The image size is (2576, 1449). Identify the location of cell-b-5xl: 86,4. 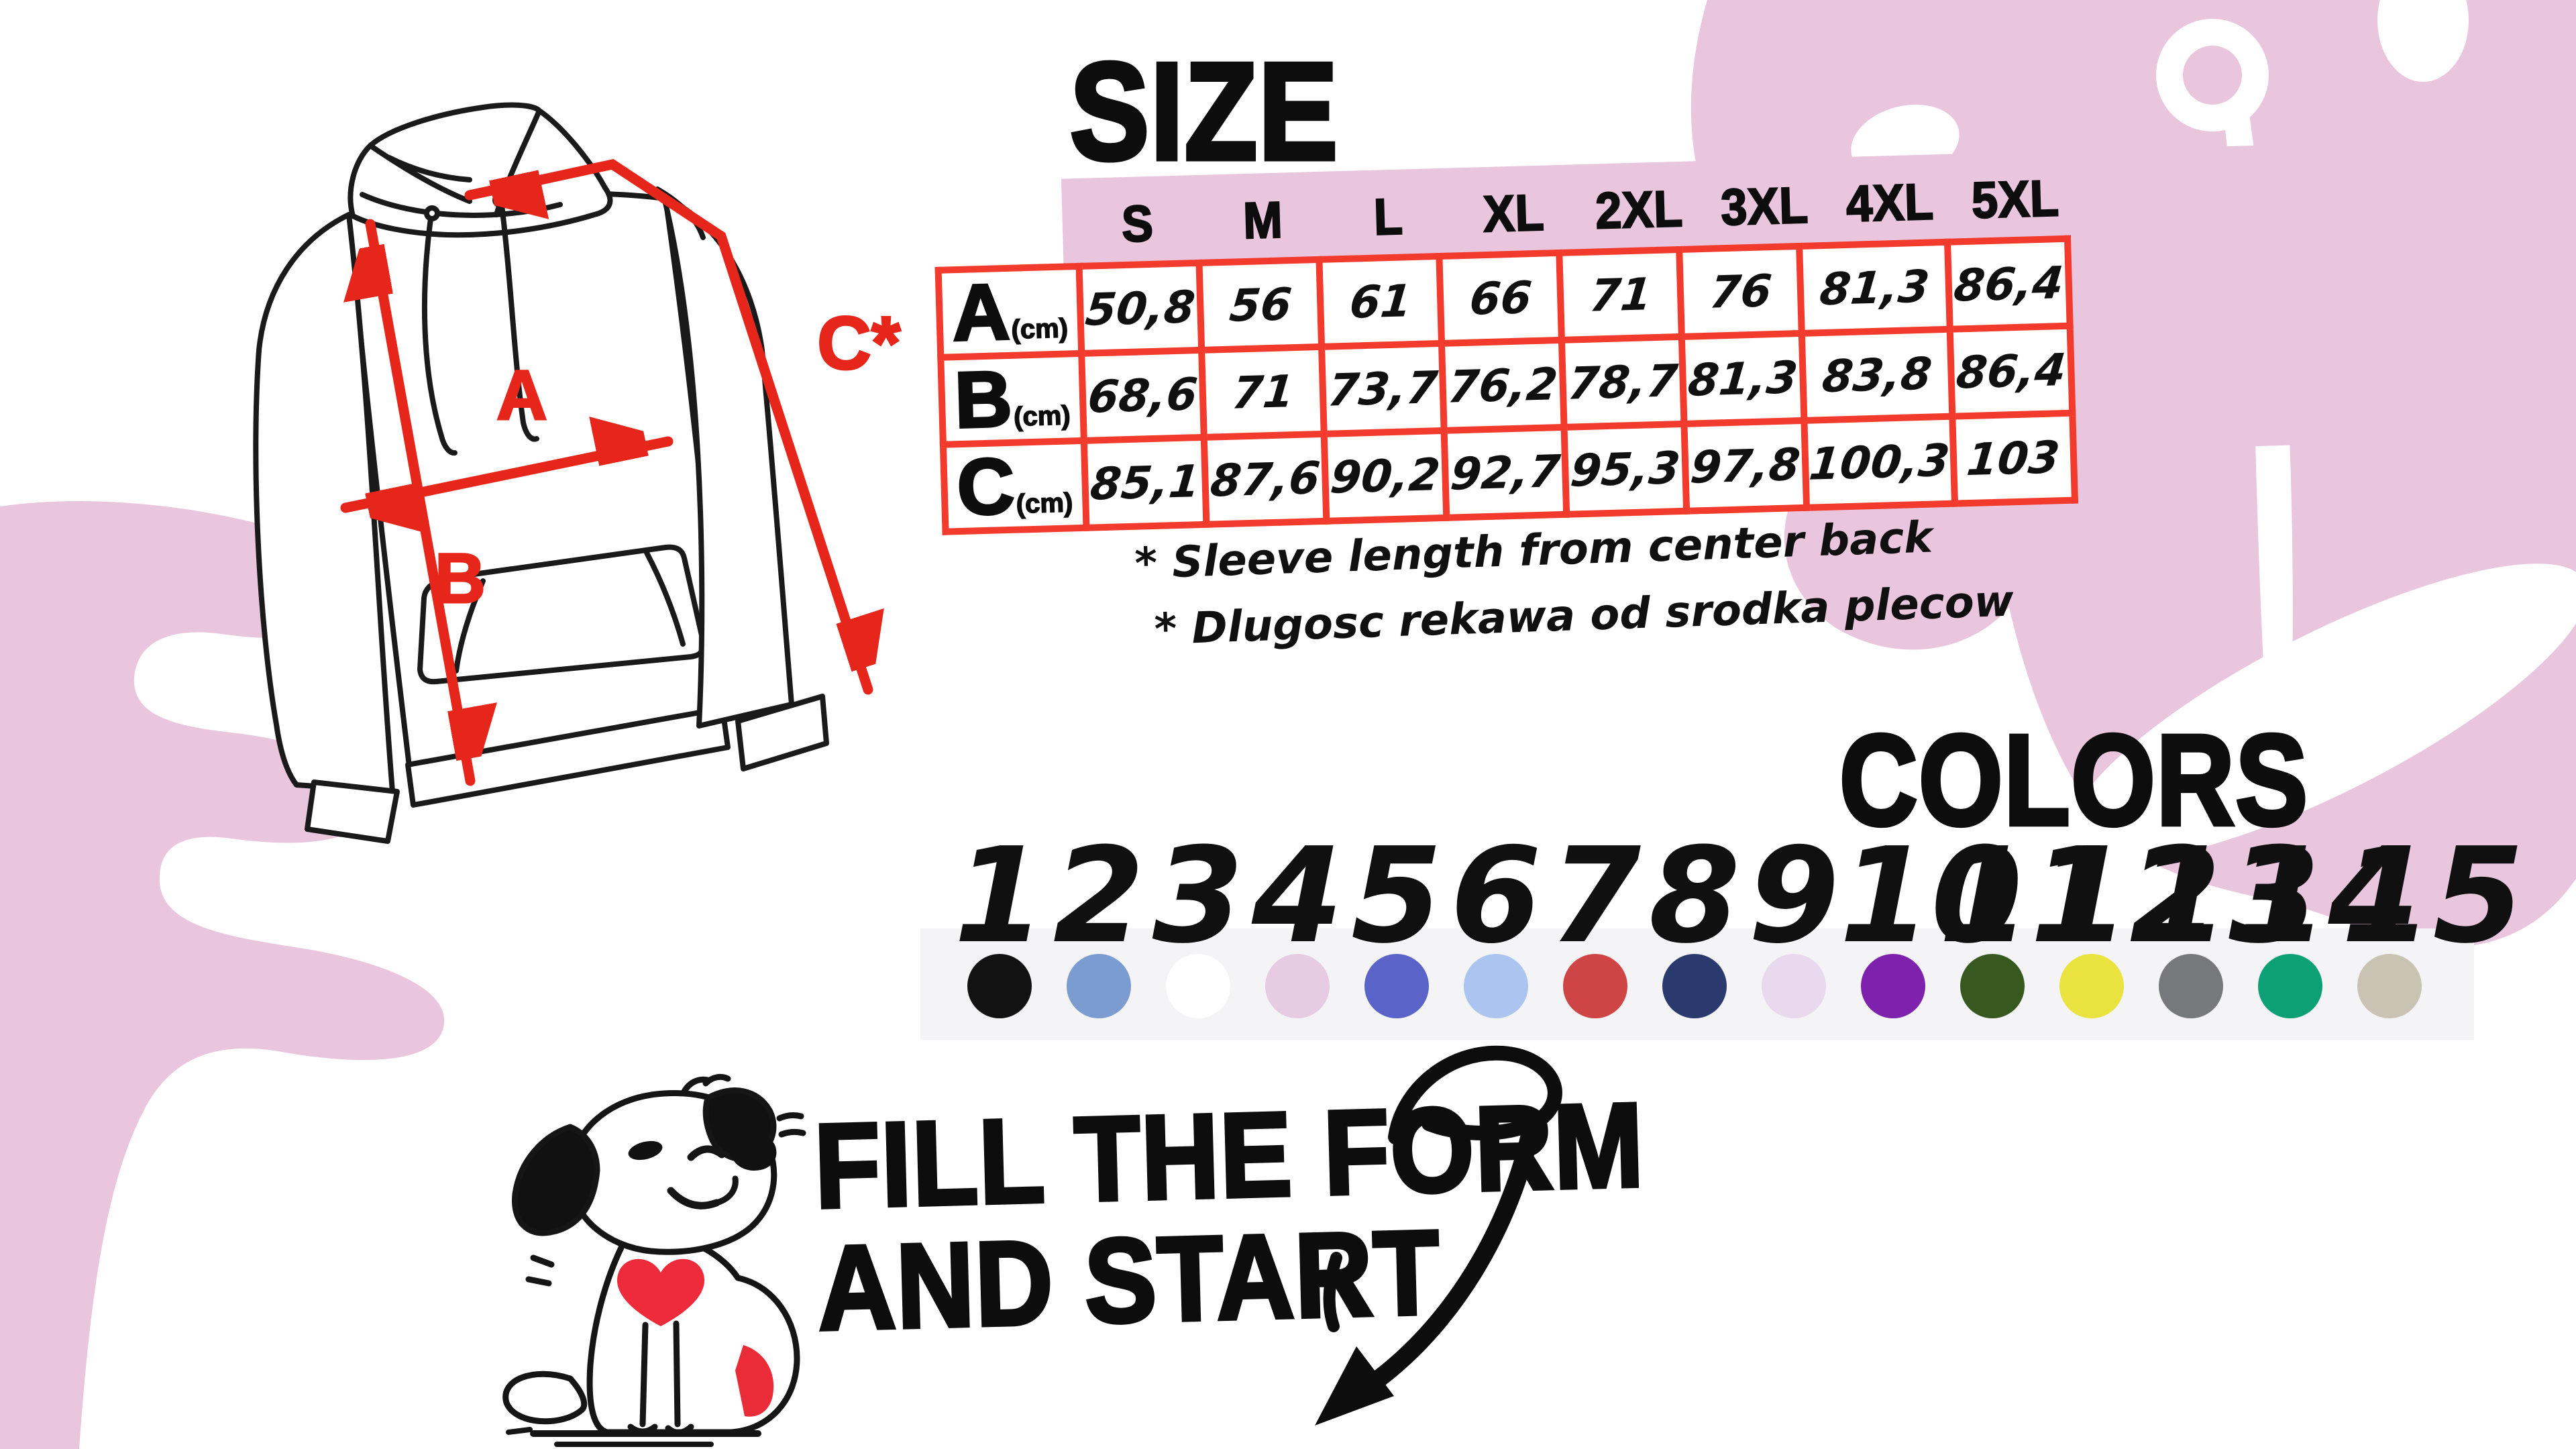
(2011, 371).